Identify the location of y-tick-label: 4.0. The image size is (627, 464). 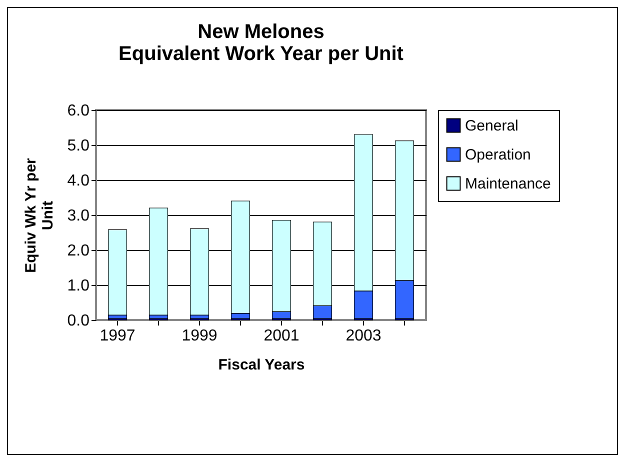
(78, 181).